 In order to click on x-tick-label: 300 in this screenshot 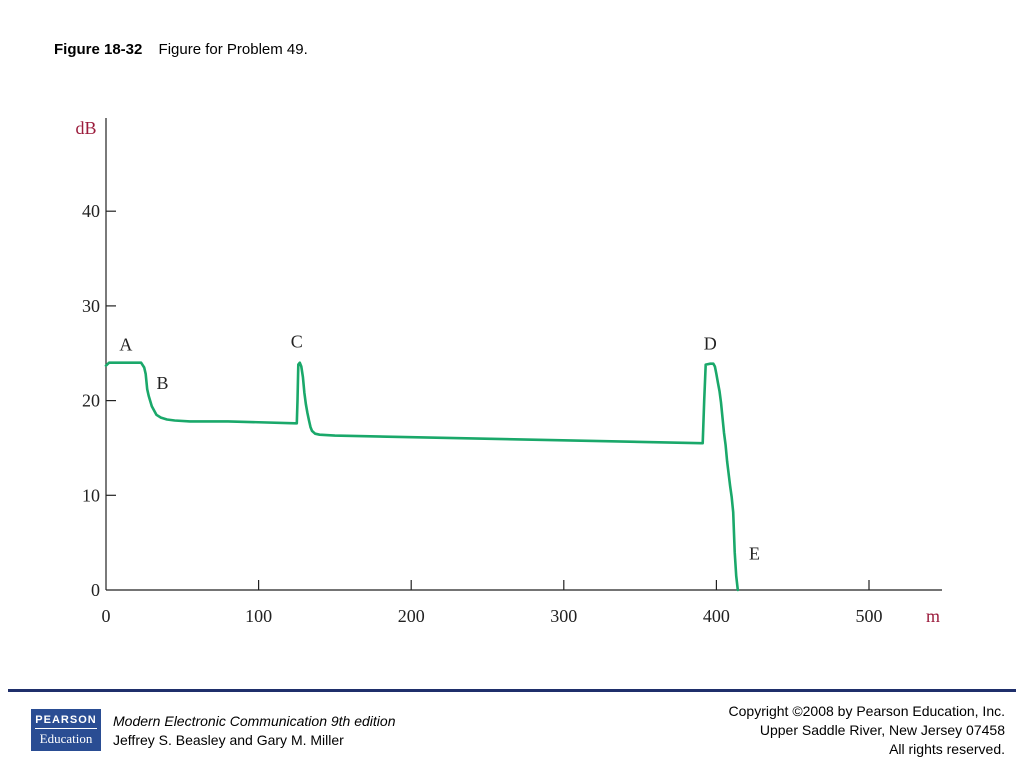, I will do `click(563, 616)`.